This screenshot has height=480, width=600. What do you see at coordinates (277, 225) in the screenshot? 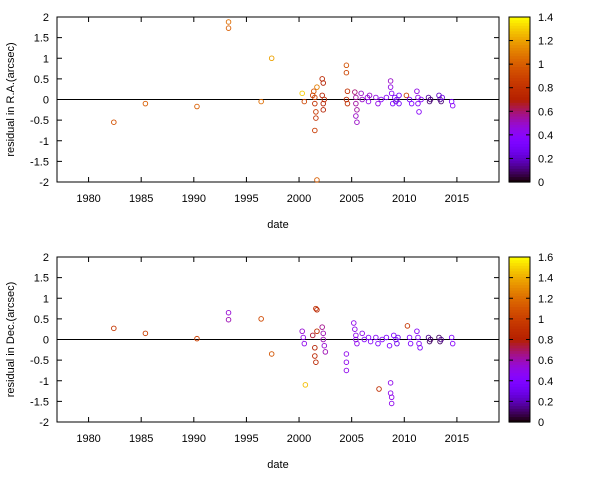
I see `x-axis-label: date` at bounding box center [277, 225].